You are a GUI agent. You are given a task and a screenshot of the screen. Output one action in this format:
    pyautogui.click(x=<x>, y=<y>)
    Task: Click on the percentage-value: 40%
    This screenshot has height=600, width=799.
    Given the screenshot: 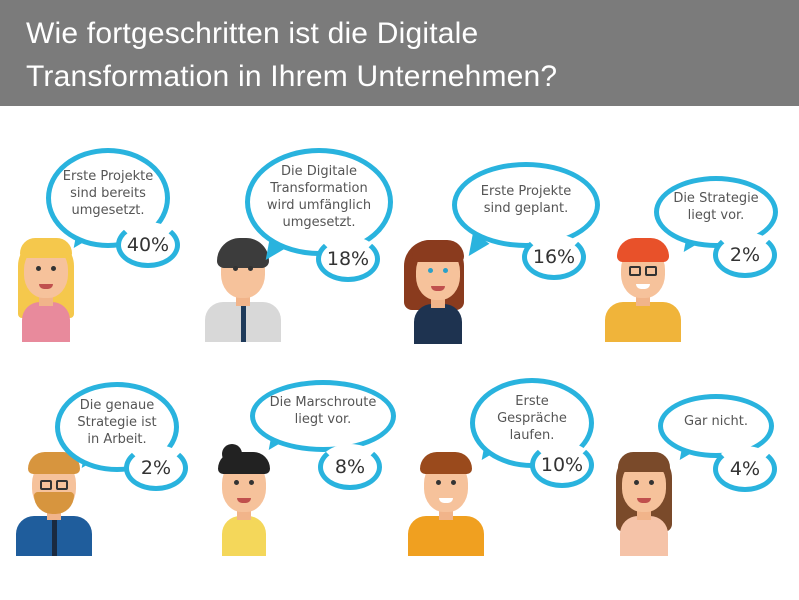 What is the action you would take?
    pyautogui.click(x=148, y=245)
    